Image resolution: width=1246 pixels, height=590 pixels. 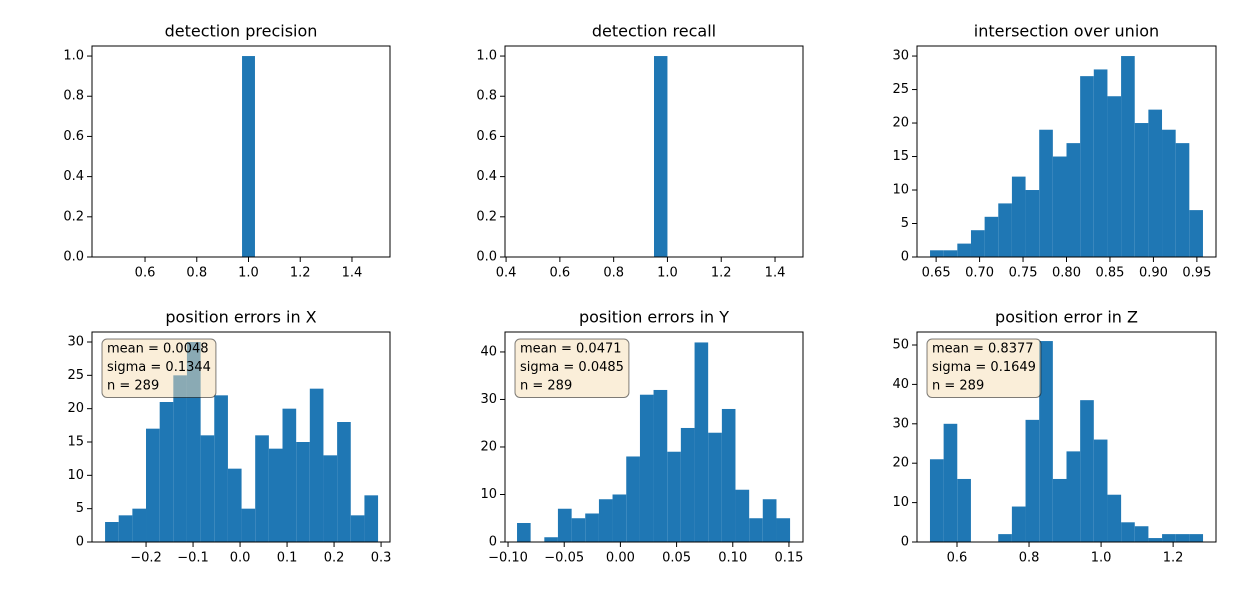 I want to click on stats-box: mean = 0.0471 sigma = 0.0485 n = 289, so click(x=572, y=368).